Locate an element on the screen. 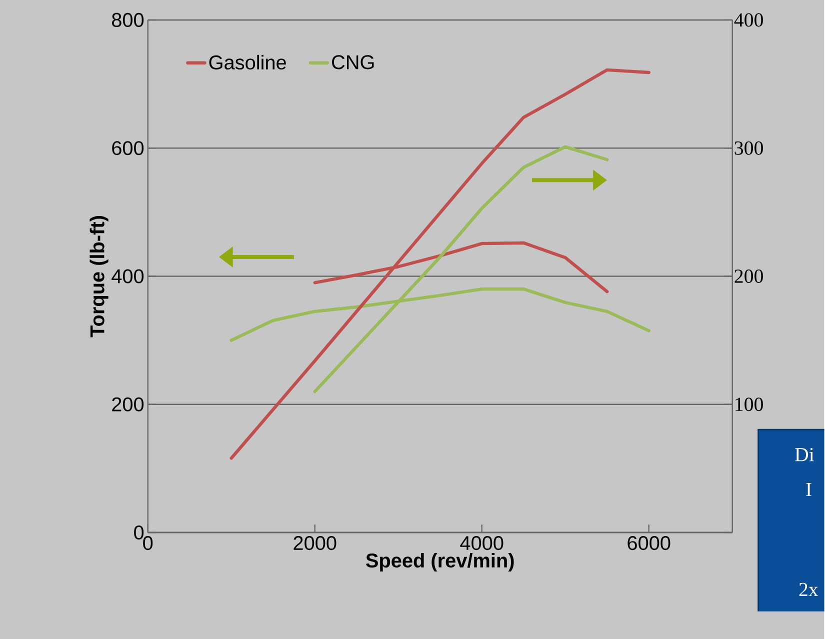  x-tick-label: 0 is located at coordinates (148, 543).